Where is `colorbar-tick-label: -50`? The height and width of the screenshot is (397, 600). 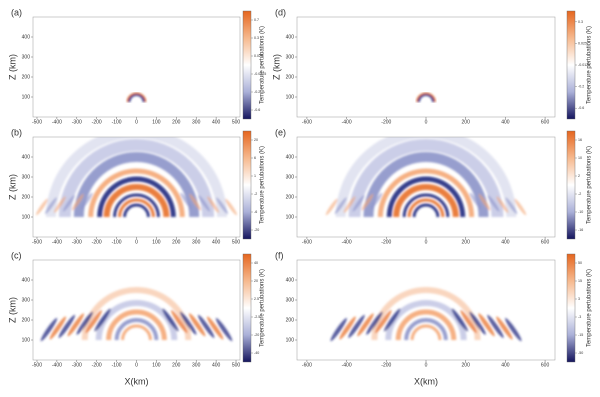 colorbar-tick-label: -50 is located at coordinates (580, 353).